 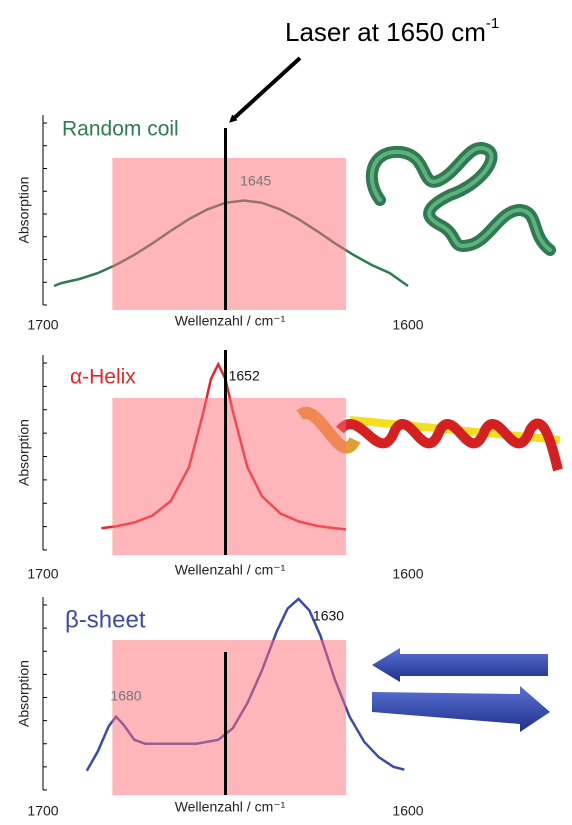 What do you see at coordinates (460, 199) in the screenshot?
I see `coil-highlight` at bounding box center [460, 199].